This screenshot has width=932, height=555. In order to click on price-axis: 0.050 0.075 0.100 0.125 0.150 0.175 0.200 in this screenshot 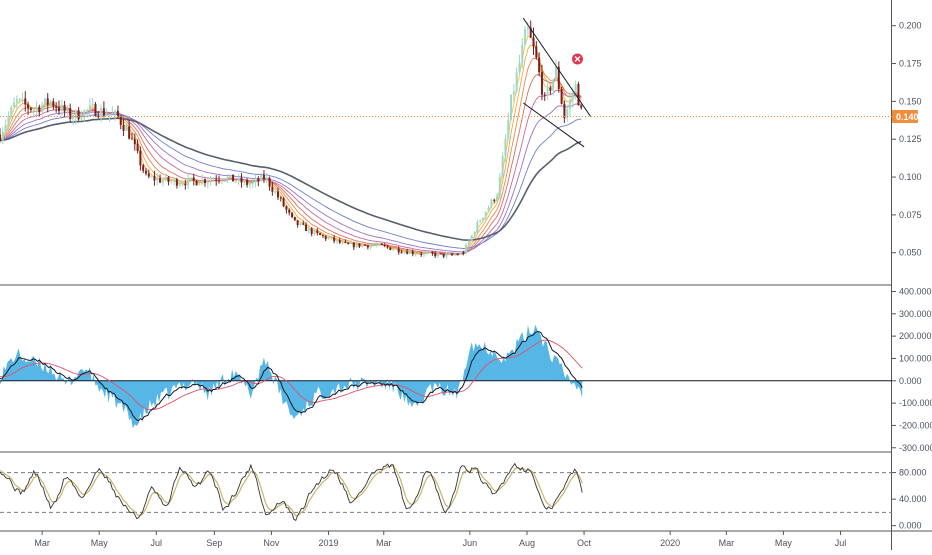, I will do `click(907, 139)`.